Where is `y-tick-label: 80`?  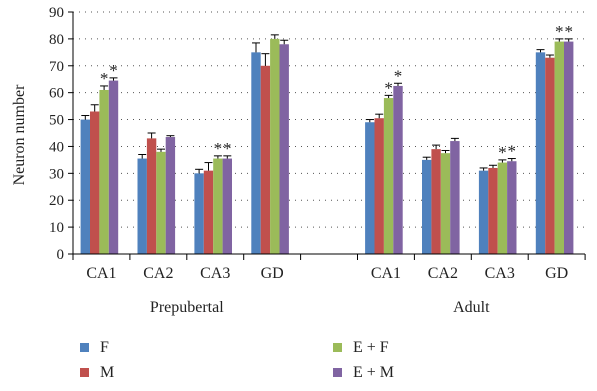 y-tick-label: 80 is located at coordinates (56, 40).